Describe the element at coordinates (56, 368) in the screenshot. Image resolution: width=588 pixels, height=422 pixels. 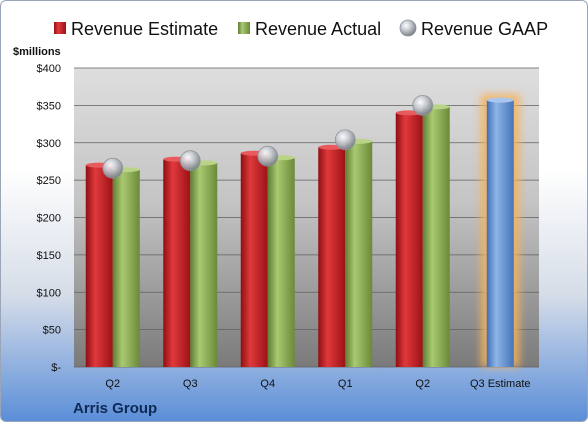
I see `y-tick-label: $-` at that location.